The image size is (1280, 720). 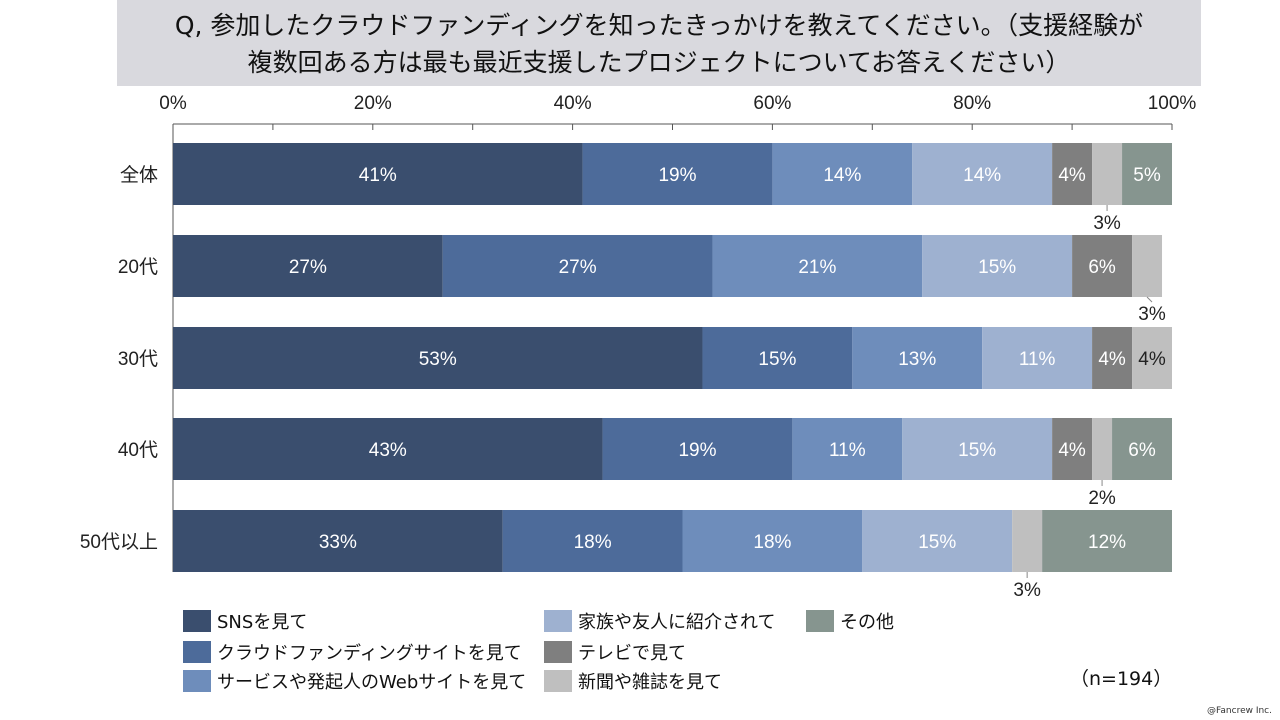 What do you see at coordinates (972, 103) in the screenshot?
I see `x-tick-label: 80%` at bounding box center [972, 103].